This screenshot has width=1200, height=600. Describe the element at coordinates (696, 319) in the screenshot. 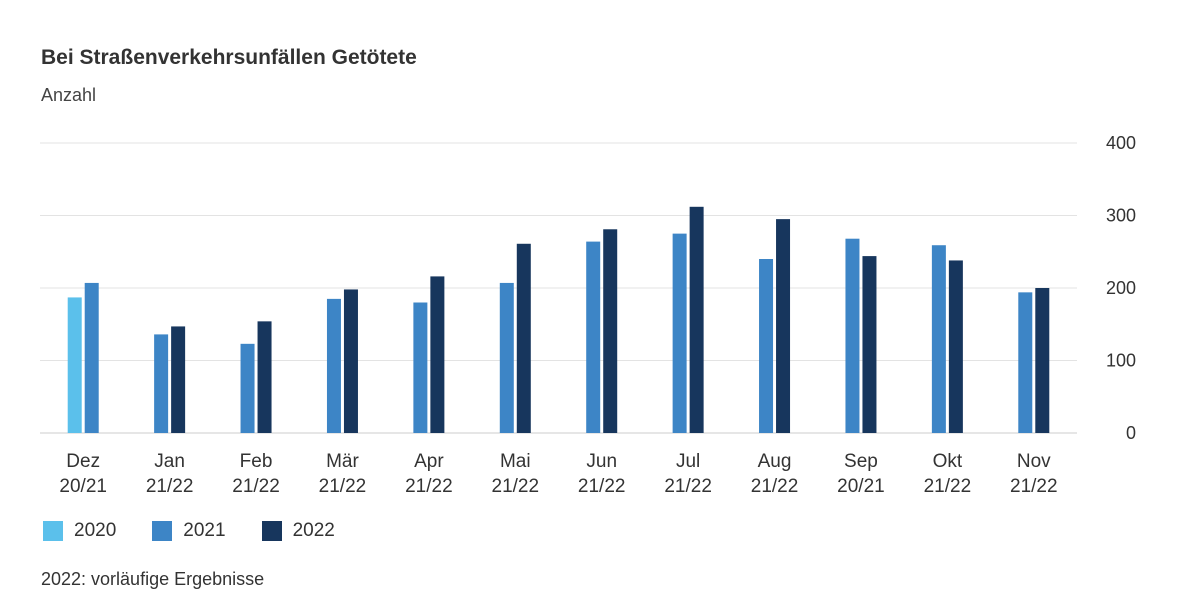

I see `bar-jul-2022` at that location.